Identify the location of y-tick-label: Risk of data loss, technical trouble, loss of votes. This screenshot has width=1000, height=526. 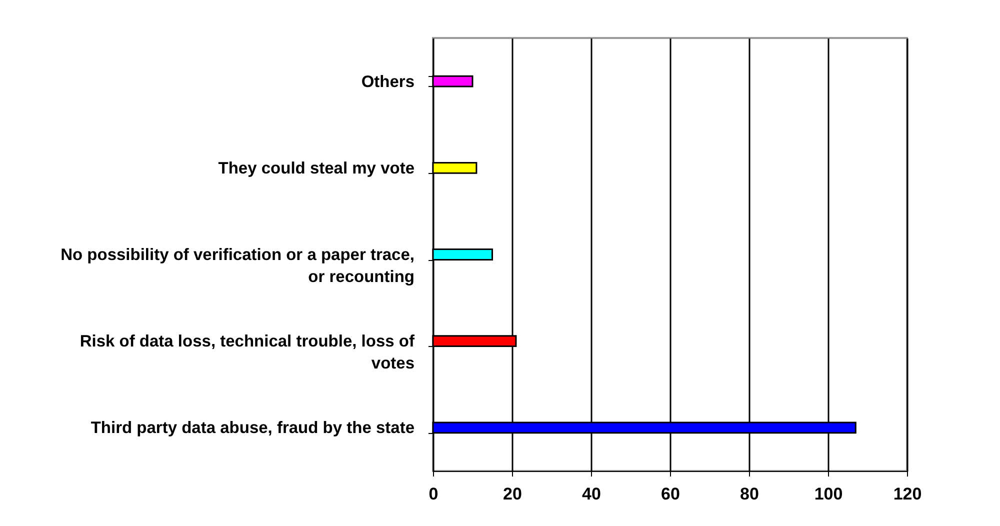
(247, 352).